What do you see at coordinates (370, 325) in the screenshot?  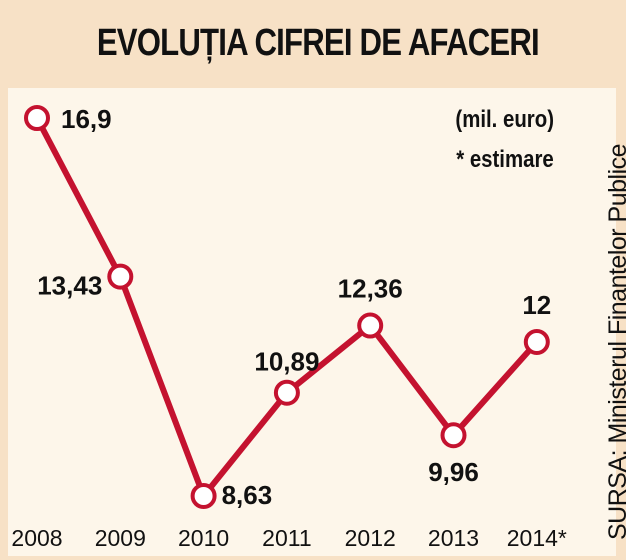 I see `data-point-2012` at bounding box center [370, 325].